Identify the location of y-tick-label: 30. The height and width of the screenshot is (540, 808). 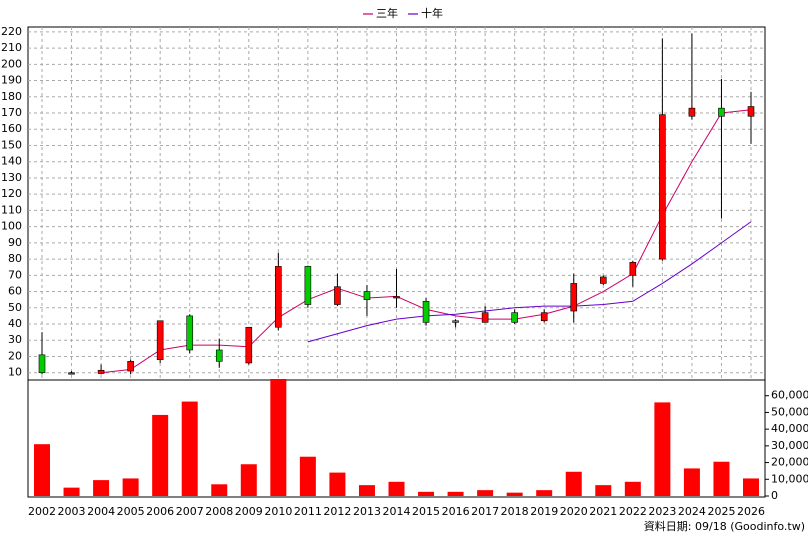
(15, 339).